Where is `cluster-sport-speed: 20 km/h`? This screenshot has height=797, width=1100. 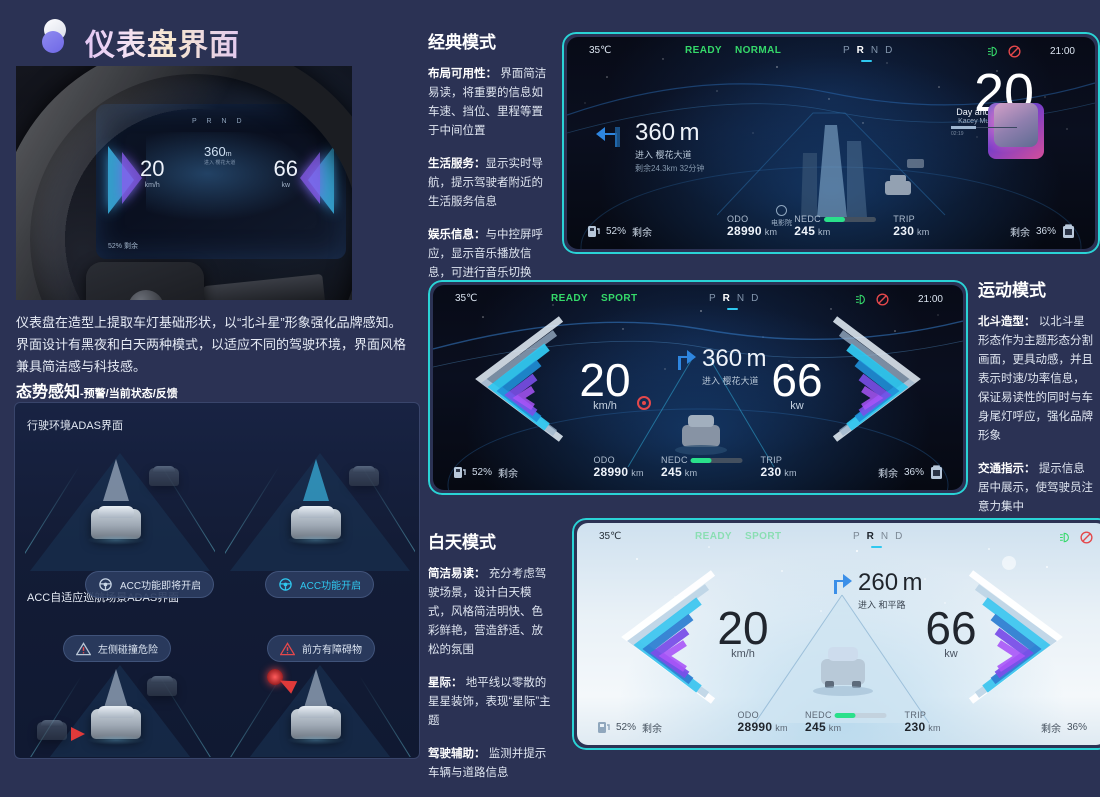
cluster-sport-speed: 20 km/h is located at coordinates (605, 383).